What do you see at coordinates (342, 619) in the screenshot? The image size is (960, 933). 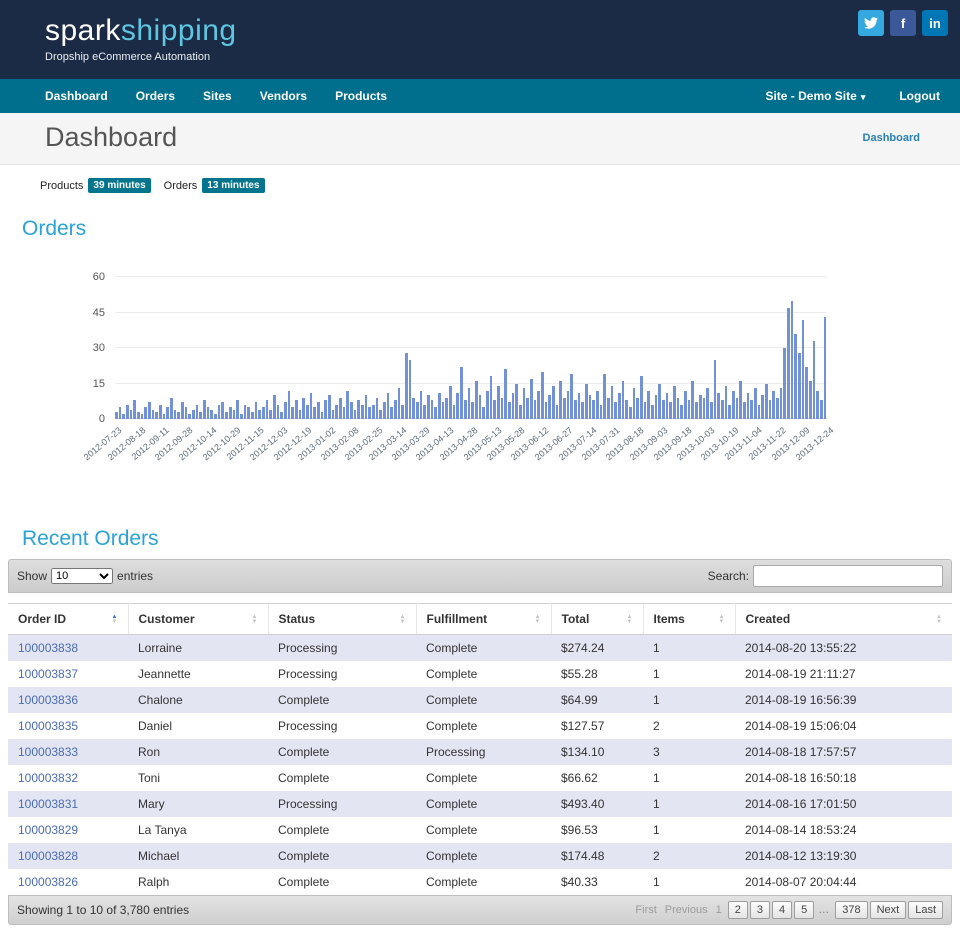 I see `column-header-status: Status ▲ ▼` at bounding box center [342, 619].